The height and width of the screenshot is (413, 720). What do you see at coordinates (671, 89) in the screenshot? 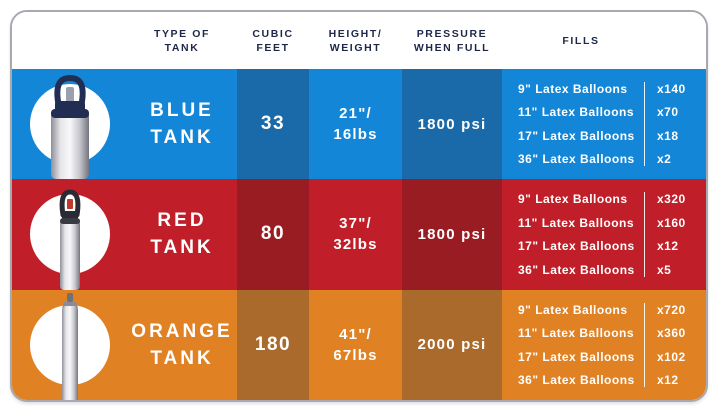
I see `fill-item-qty: x140` at bounding box center [671, 89].